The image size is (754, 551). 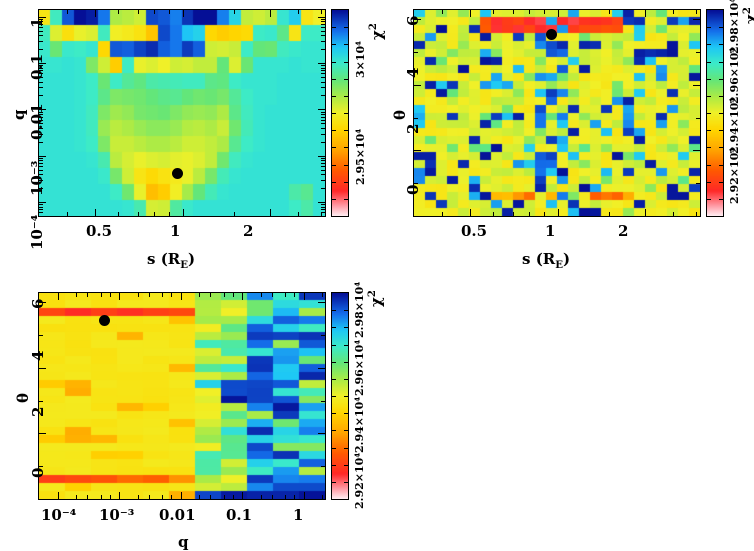 I want to click on best-fit-marker, so click(x=104, y=320).